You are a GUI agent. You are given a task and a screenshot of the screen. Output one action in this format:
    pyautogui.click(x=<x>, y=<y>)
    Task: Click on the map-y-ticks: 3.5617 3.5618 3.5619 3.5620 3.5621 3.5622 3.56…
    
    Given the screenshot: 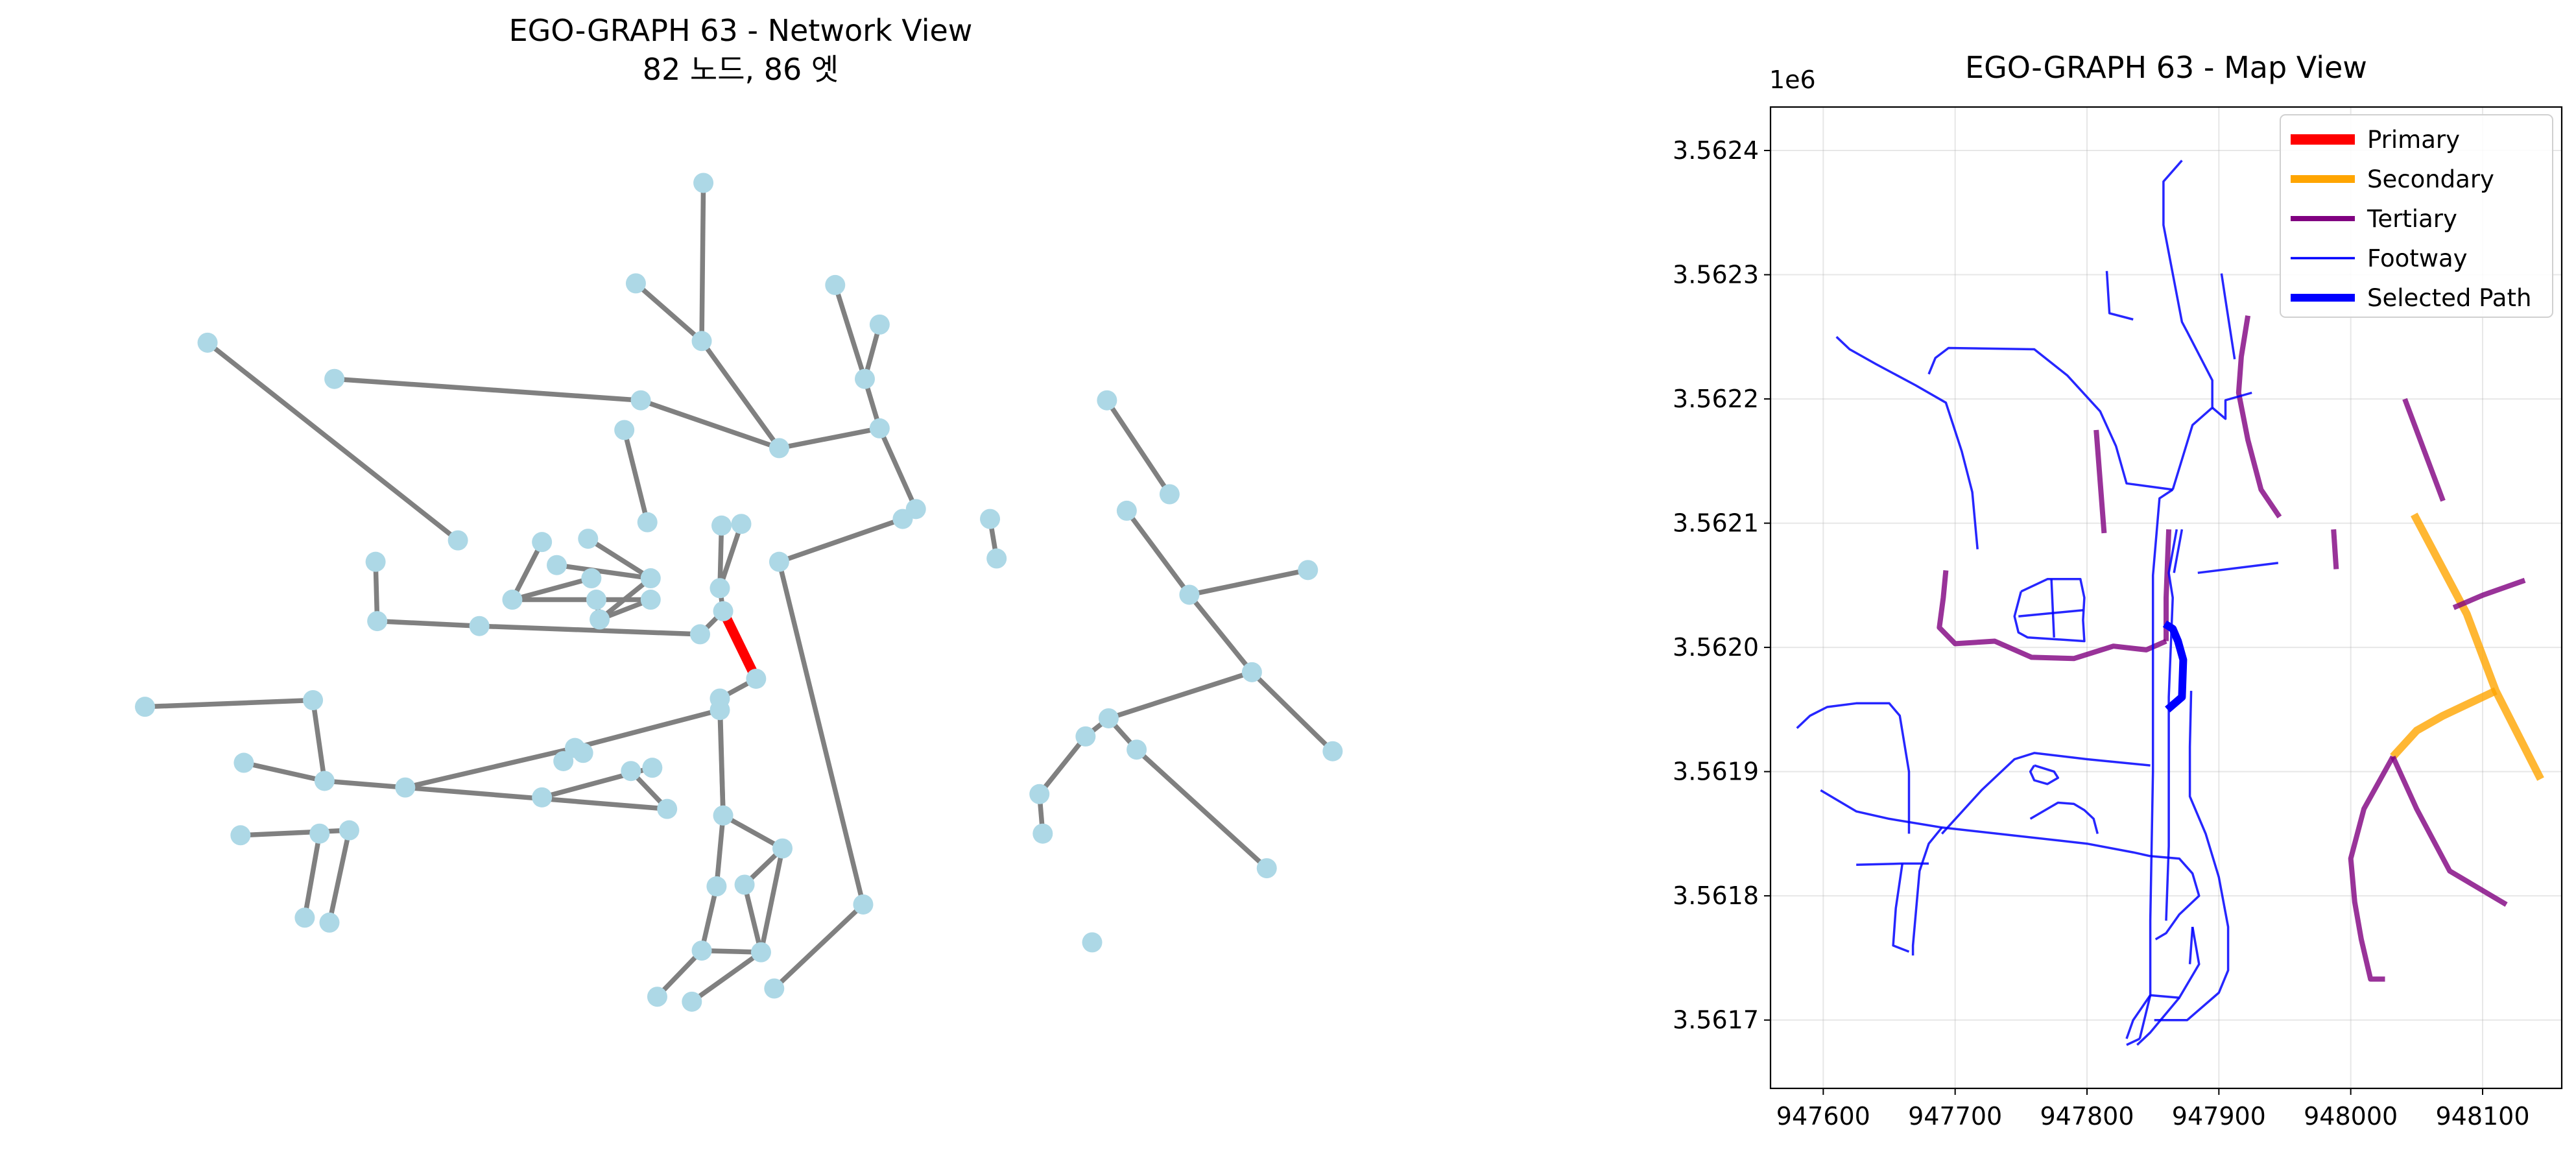 What is the action you would take?
    pyautogui.click(x=1722, y=585)
    